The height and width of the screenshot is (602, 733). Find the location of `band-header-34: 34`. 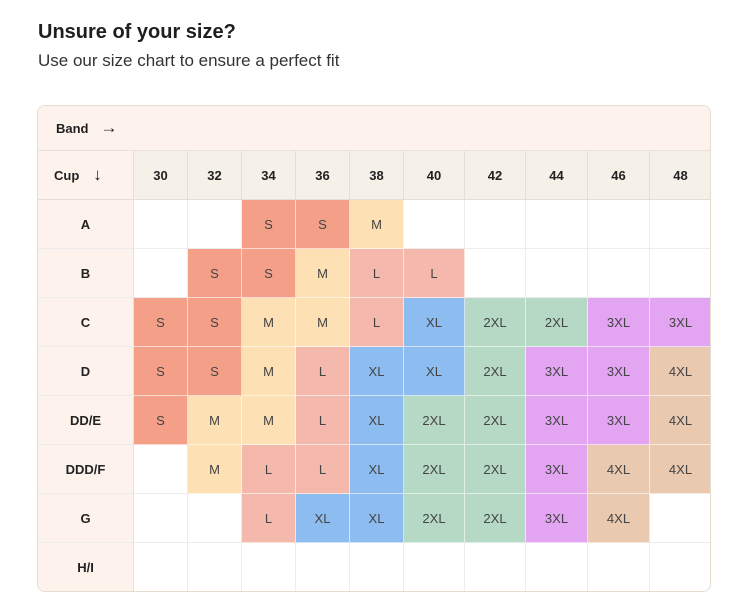

band-header-34: 34 is located at coordinates (269, 175).